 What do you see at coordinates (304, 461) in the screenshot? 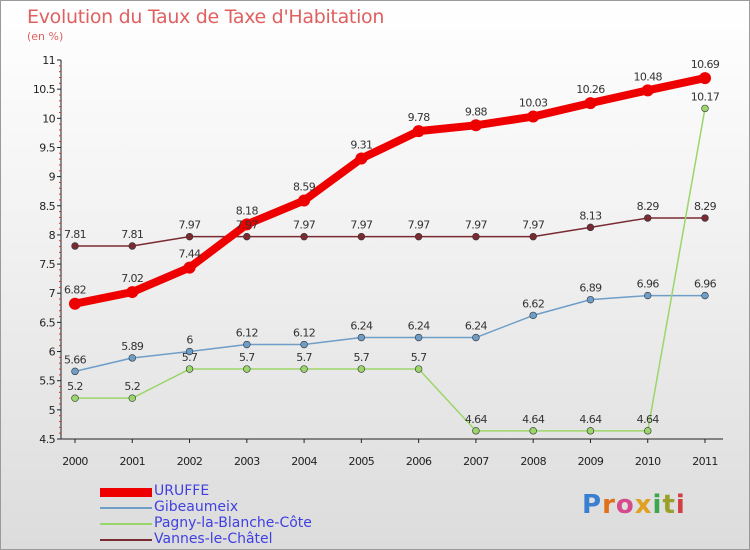
I see `x-tick-label: 2004` at bounding box center [304, 461].